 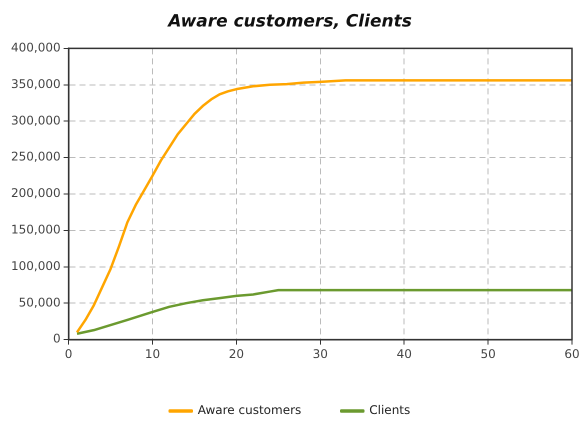 What do you see at coordinates (152, 353) in the screenshot?
I see `x-tick-label: 10` at bounding box center [152, 353].